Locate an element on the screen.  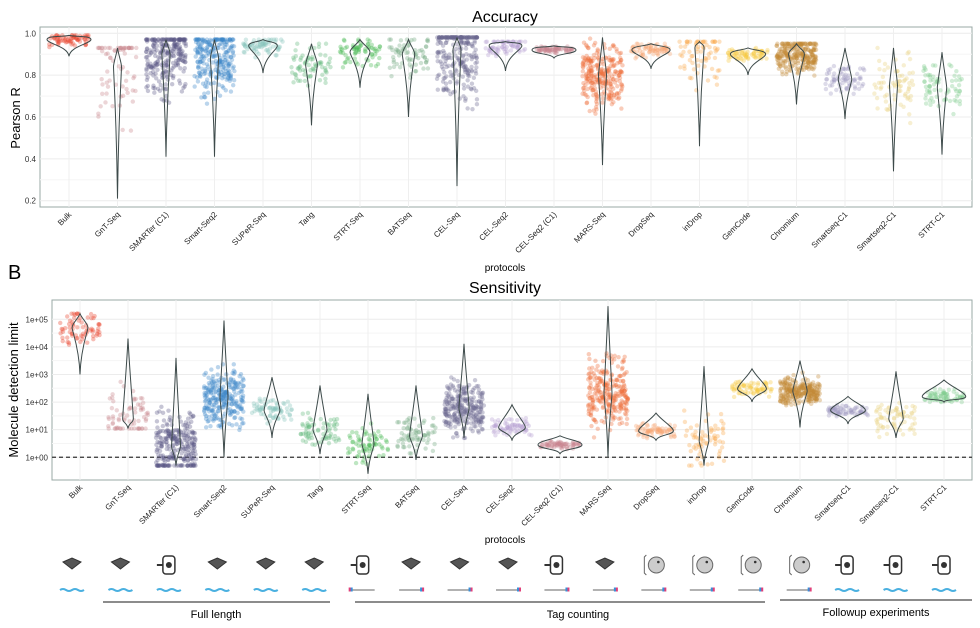
sensitivity-title: Sensitivity is located at coordinates (505, 288).